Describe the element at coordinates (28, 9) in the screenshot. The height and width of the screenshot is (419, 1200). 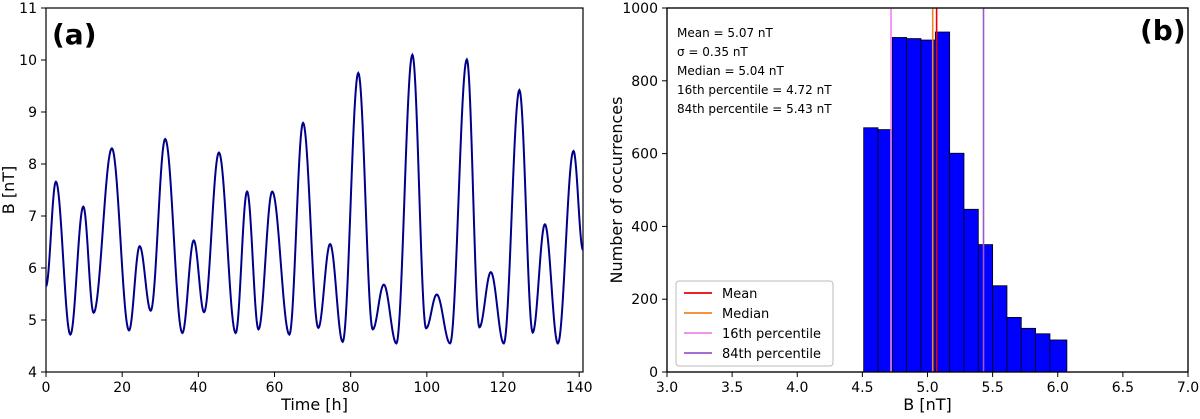
I see `y-tick-label: 11` at that location.